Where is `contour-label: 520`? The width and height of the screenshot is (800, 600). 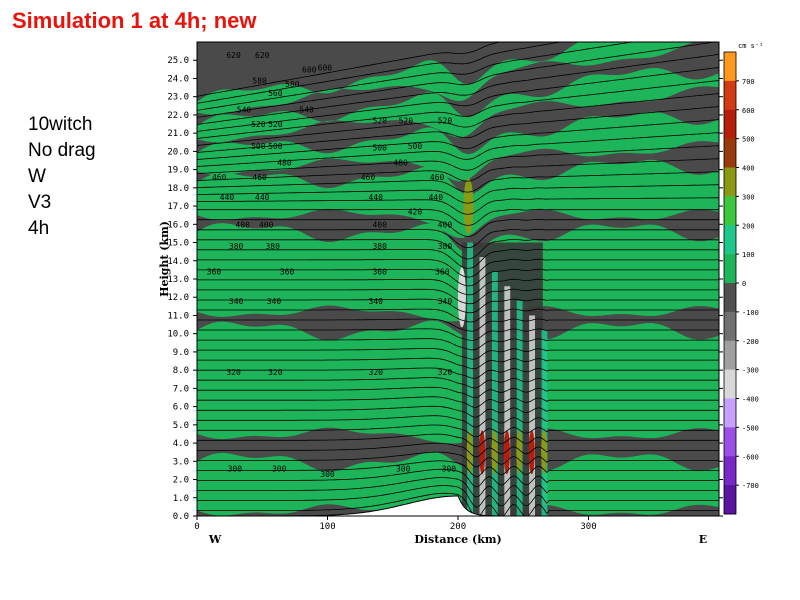
contour-label: 520 is located at coordinates (258, 124).